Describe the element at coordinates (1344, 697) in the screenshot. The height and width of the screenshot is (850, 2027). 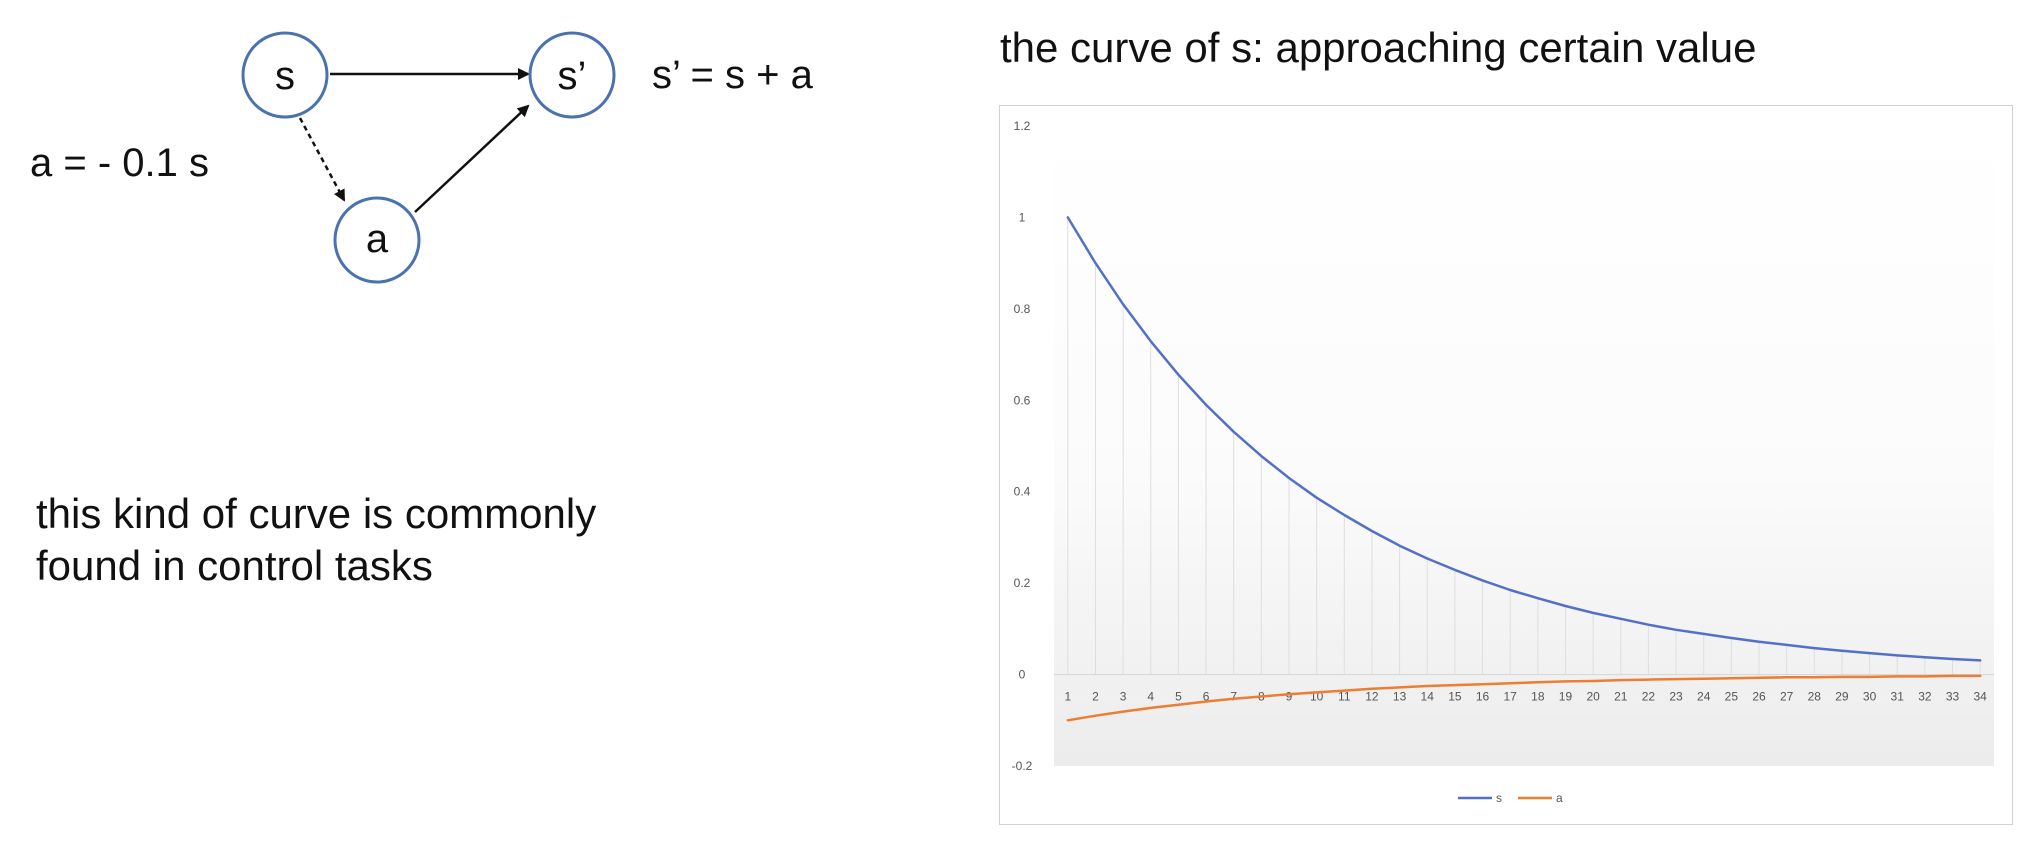
I see `x-tick-label: 11` at that location.